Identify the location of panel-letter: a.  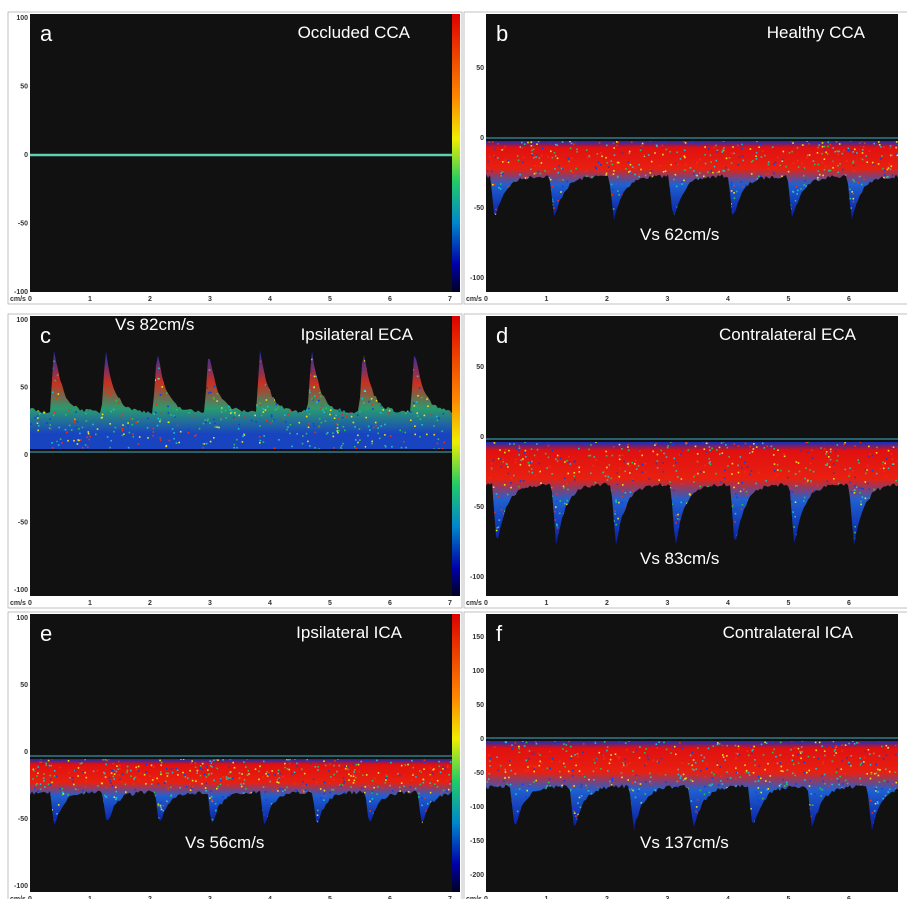
(46, 33).